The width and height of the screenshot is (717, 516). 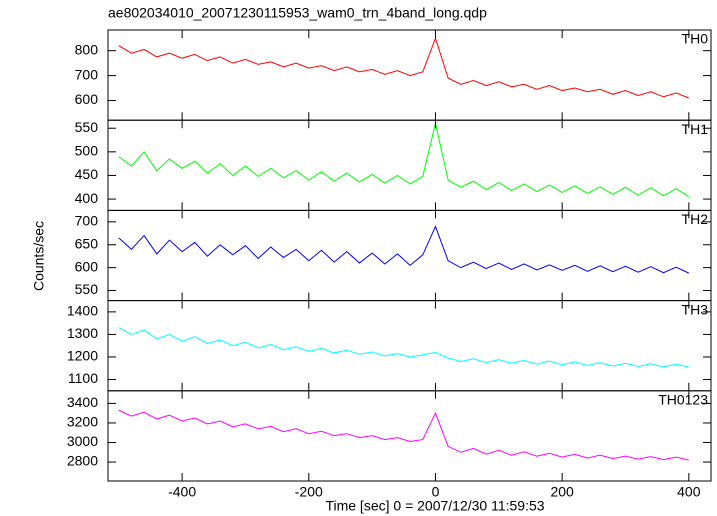 I want to click on panel-label: TH3, so click(x=695, y=309).